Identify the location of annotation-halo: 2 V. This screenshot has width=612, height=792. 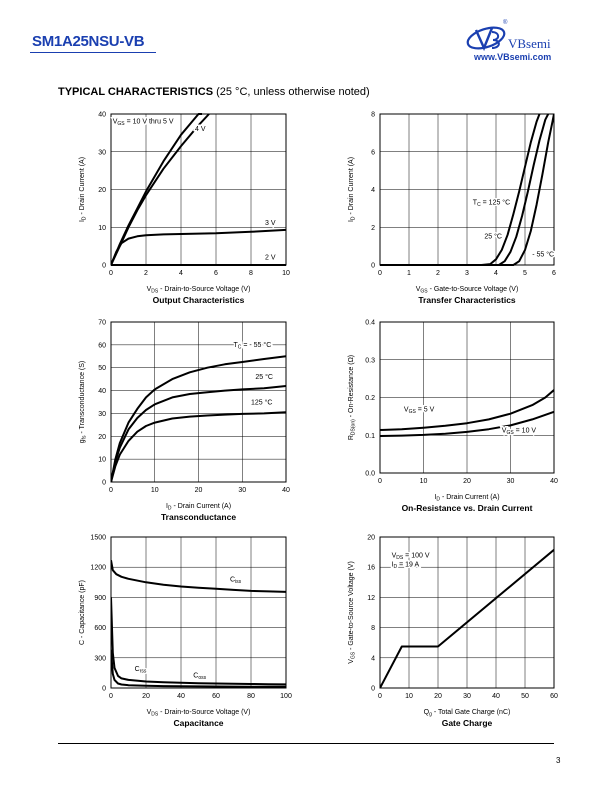
(270, 257).